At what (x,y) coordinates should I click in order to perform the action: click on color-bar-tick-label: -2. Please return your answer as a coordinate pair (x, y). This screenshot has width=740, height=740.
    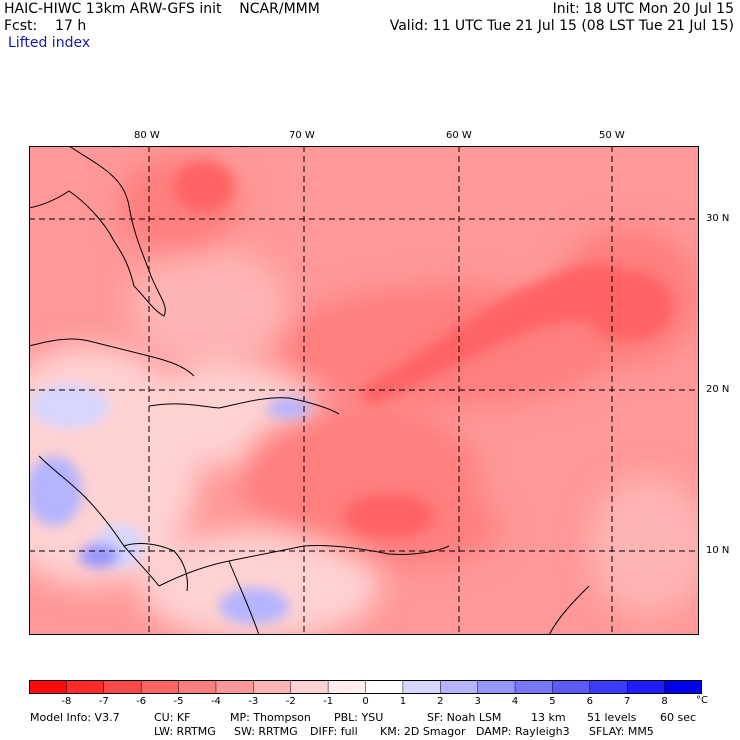
    Looking at the image, I should click on (290, 701).